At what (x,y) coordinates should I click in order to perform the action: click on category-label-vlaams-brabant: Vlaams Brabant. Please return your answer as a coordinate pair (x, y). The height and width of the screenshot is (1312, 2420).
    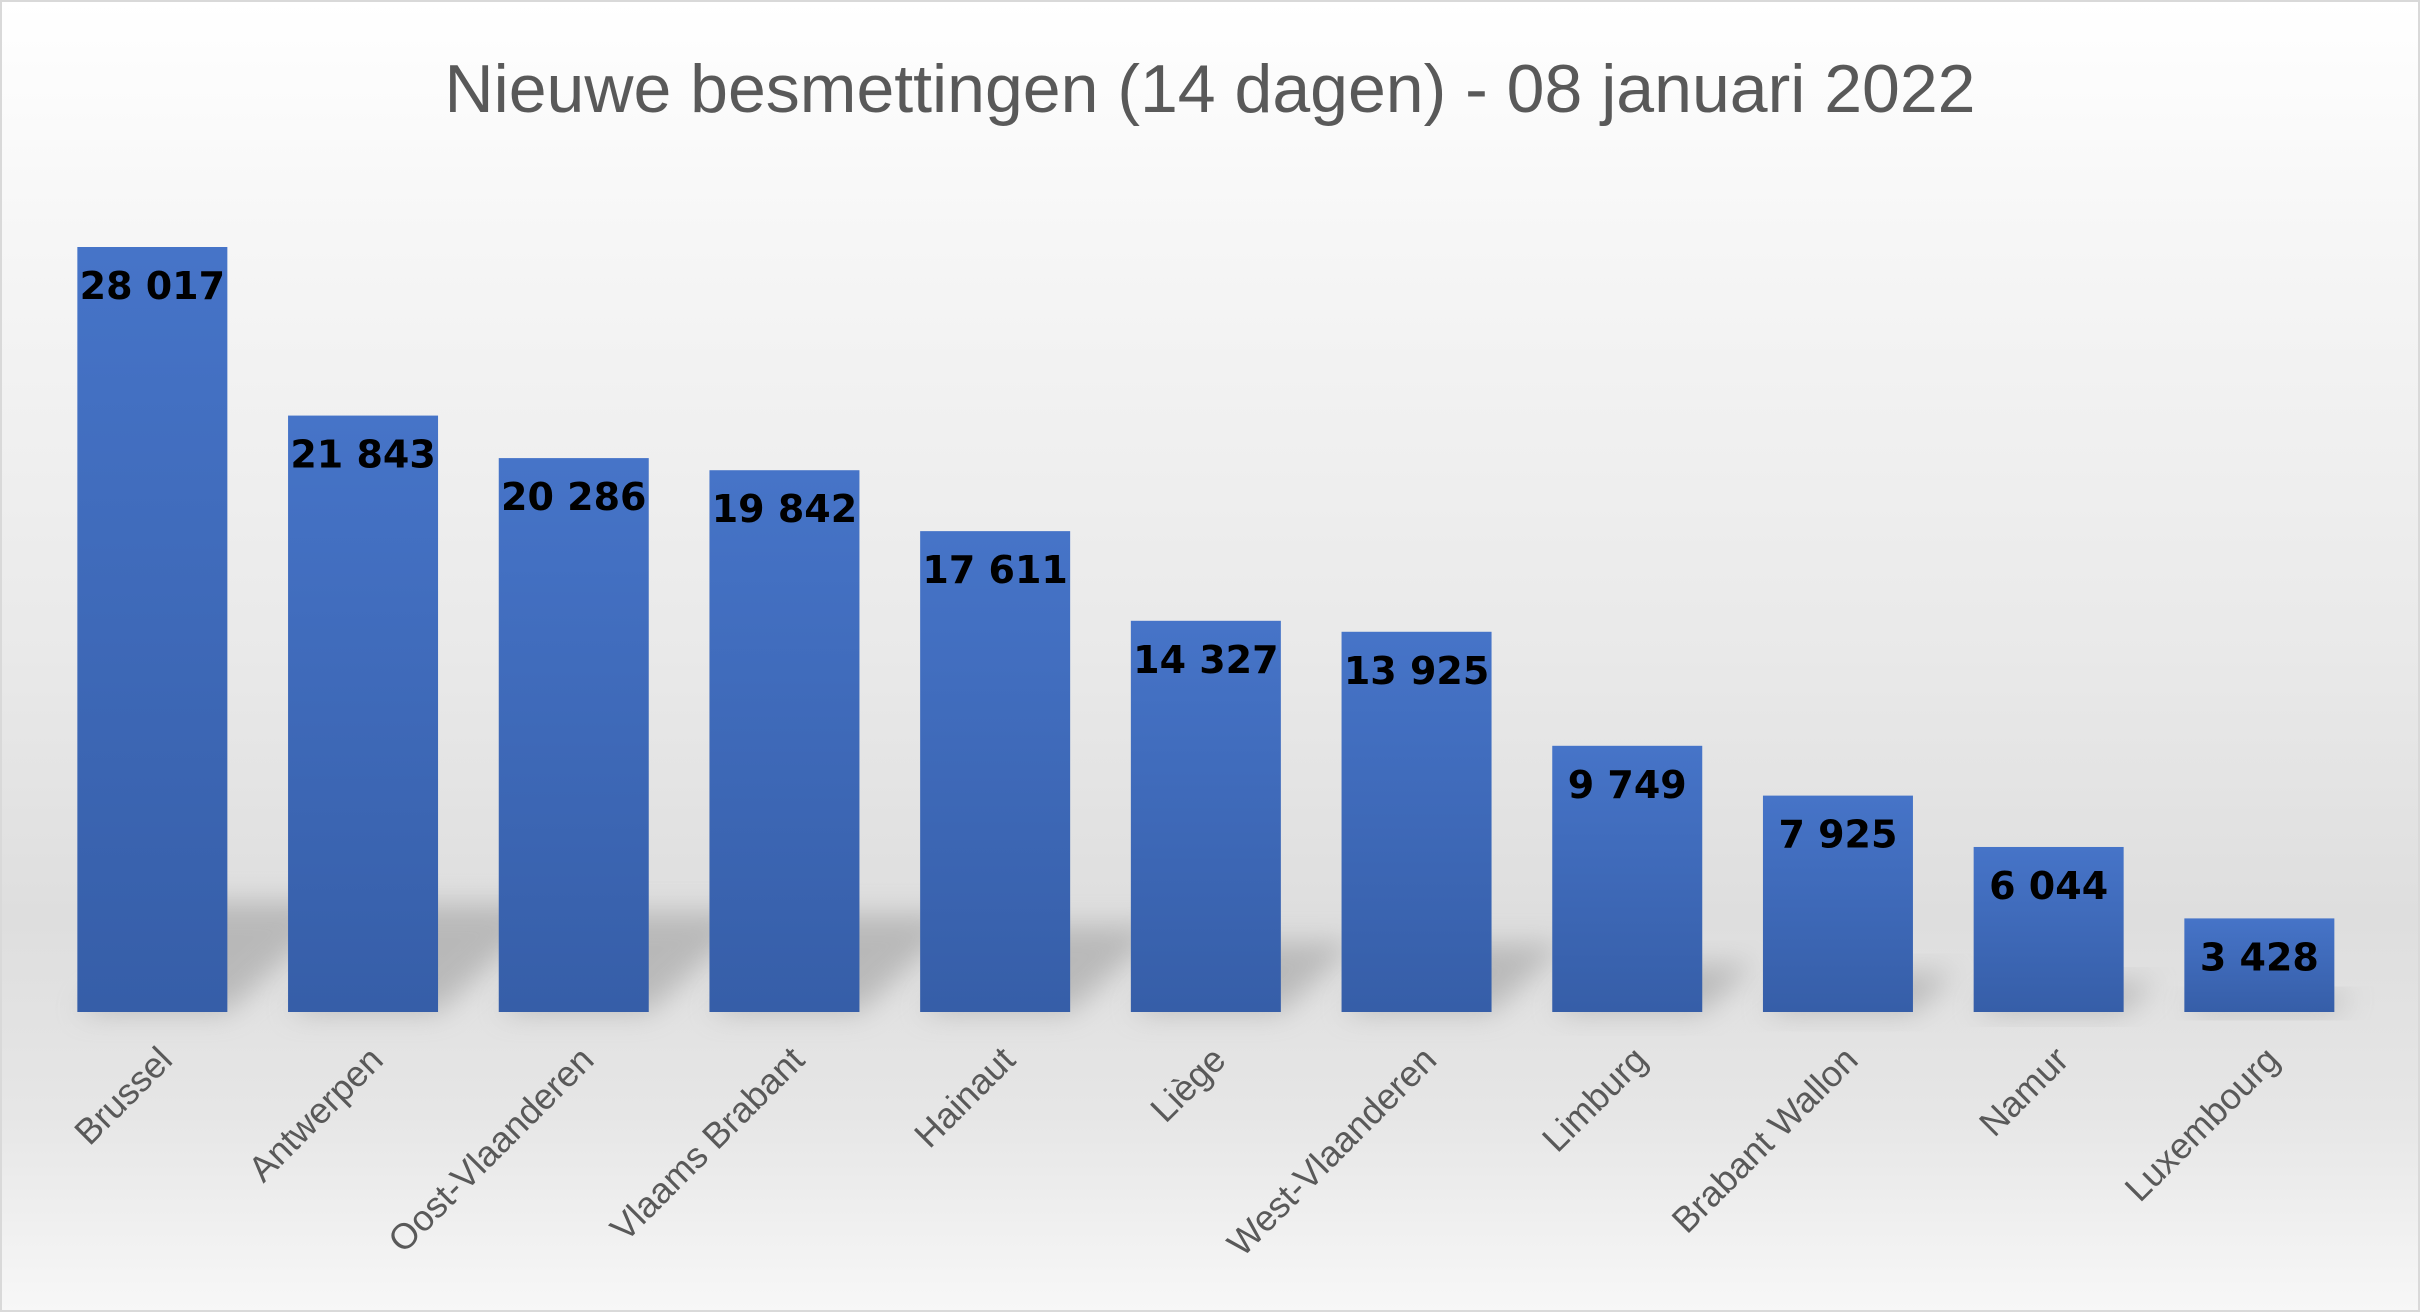
    Looking at the image, I should click on (707, 1144).